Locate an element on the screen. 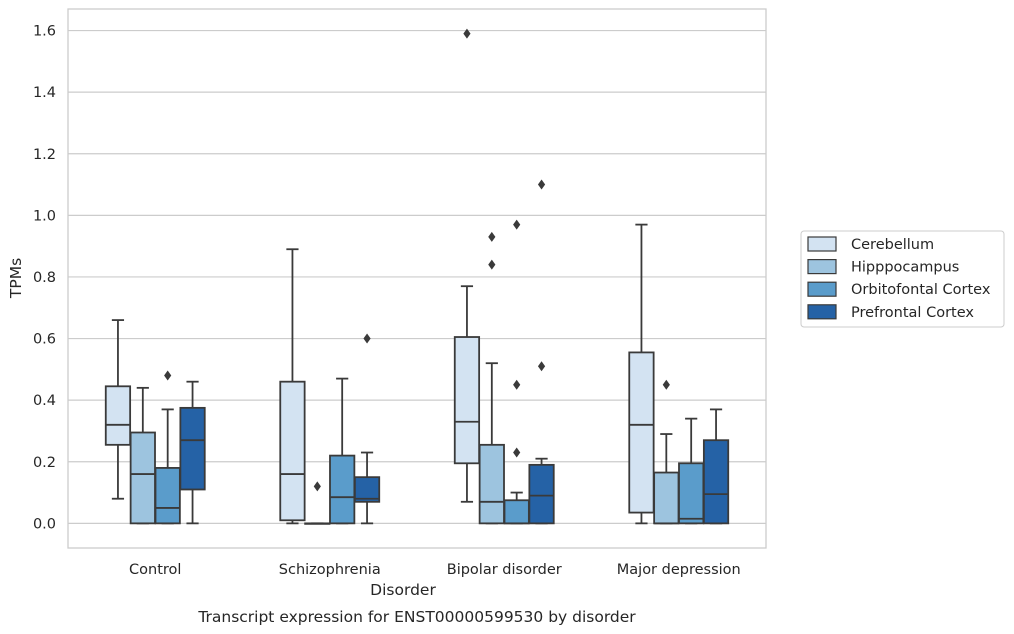 The height and width of the screenshot is (634, 1014). y-axis-label: TPMs is located at coordinates (16, 278).